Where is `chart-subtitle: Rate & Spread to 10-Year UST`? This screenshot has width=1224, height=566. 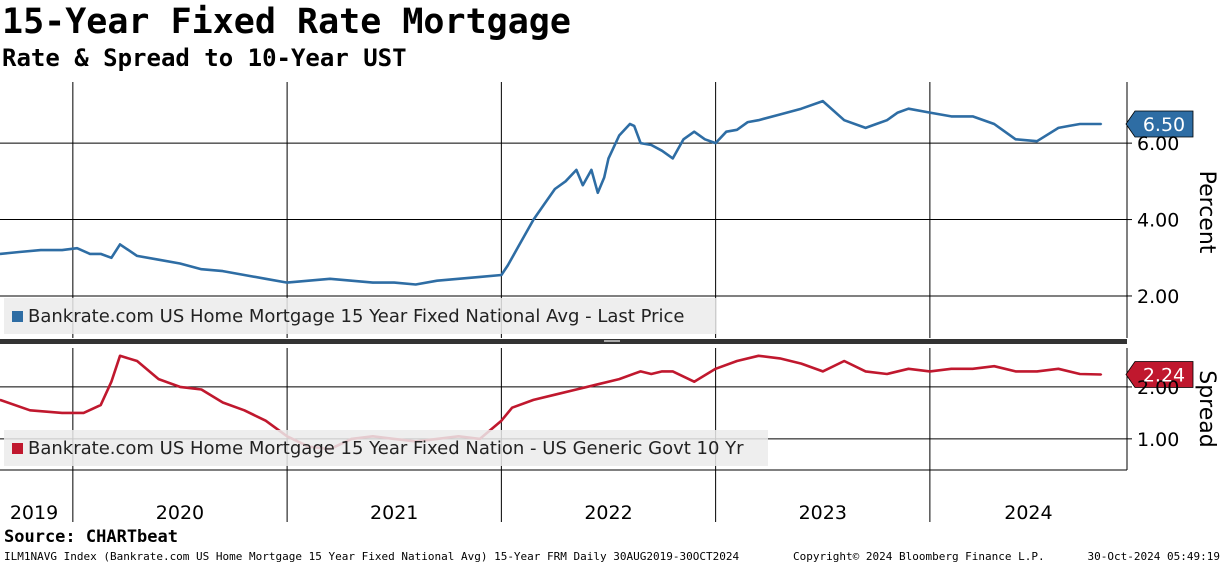 chart-subtitle: Rate & Spread to 10-Year UST is located at coordinates (204, 58).